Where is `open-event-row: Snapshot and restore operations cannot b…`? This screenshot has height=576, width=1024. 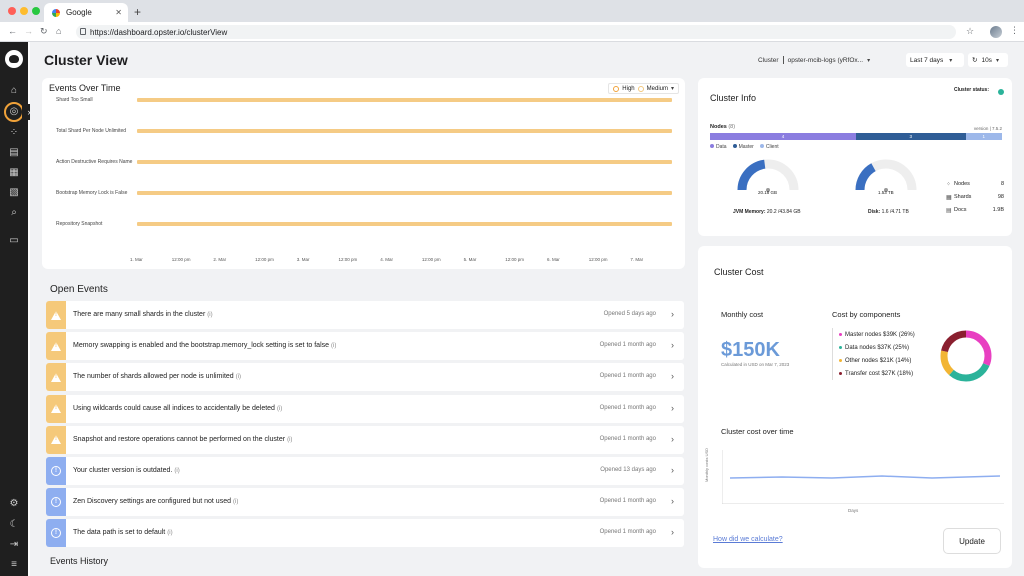 open-event-row: Snapshot and restore operations cannot b… is located at coordinates (365, 439).